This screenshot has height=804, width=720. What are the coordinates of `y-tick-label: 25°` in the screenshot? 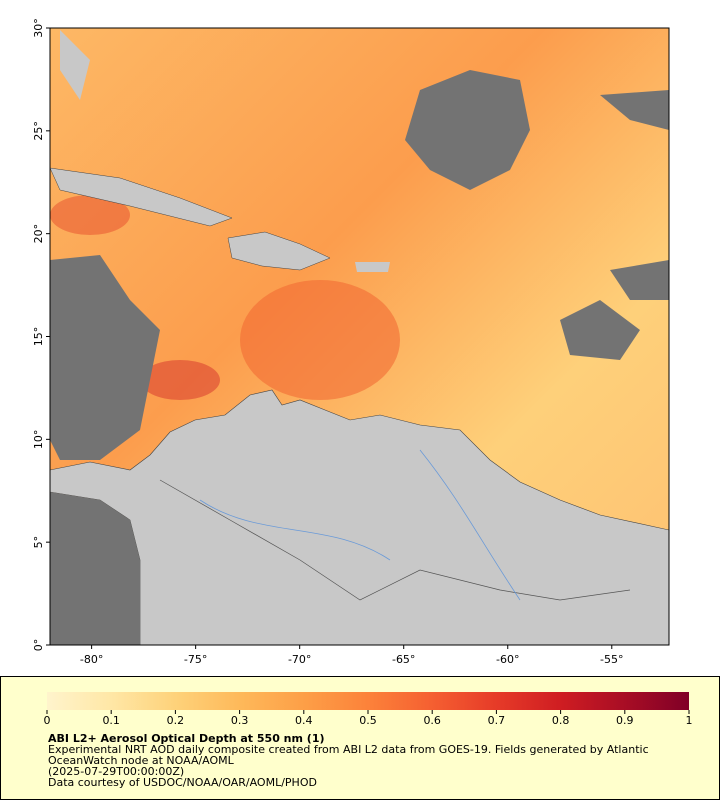 It's located at (38, 131).